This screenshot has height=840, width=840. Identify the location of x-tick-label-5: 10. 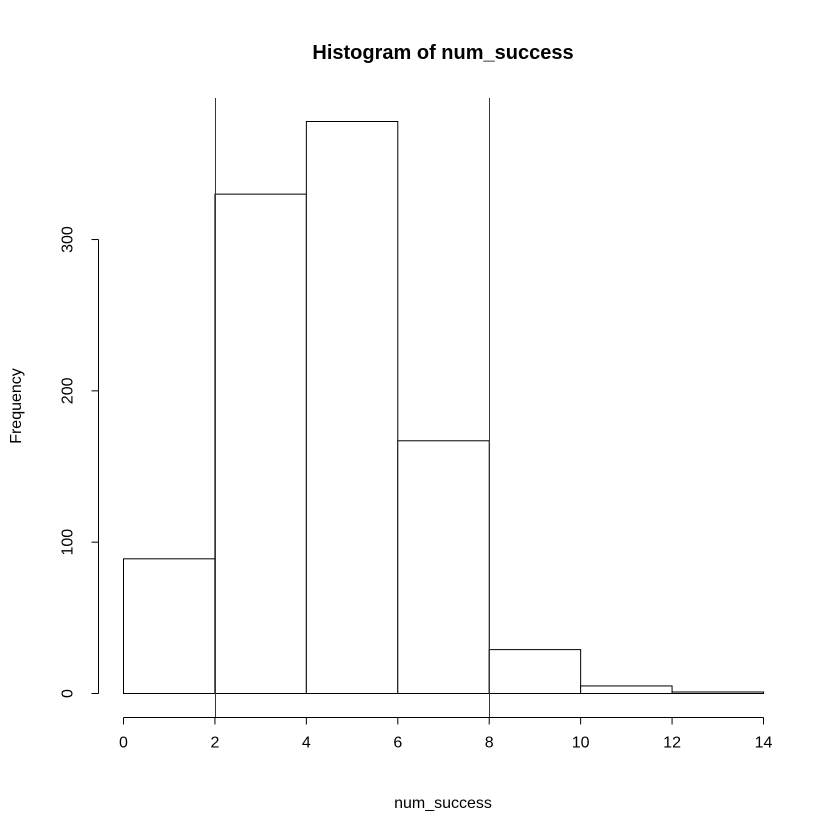
(581, 743).